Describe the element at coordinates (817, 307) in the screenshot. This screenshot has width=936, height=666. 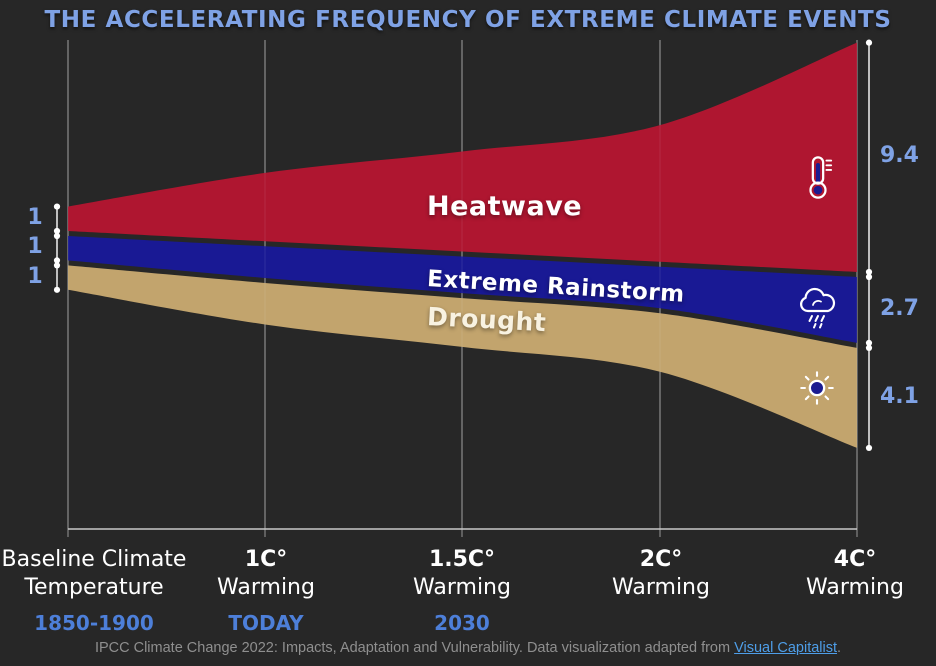
I see `rain-cloud-icon` at that location.